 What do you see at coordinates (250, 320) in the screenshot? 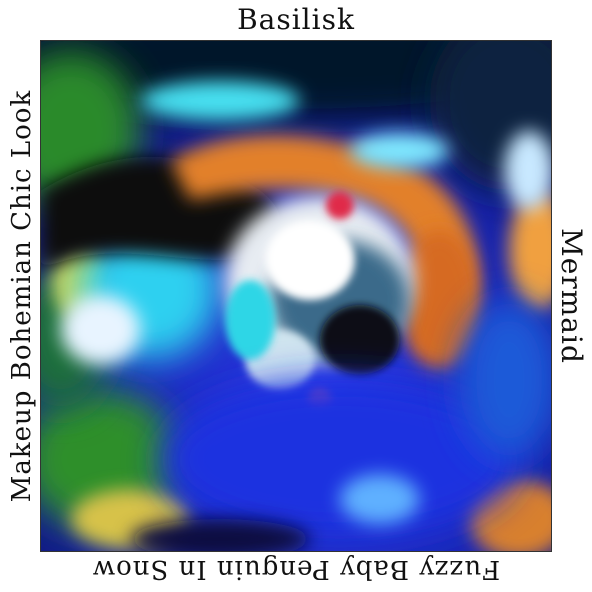
I see `cyan-streak-center` at bounding box center [250, 320].